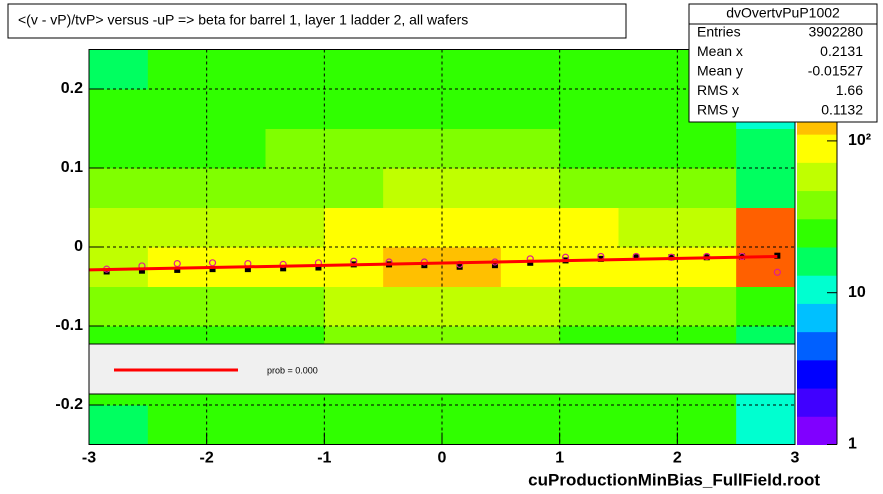 The height and width of the screenshot is (494, 883). Describe the element at coordinates (852, 444) in the screenshot. I see `z-tick-label: 1` at that location.